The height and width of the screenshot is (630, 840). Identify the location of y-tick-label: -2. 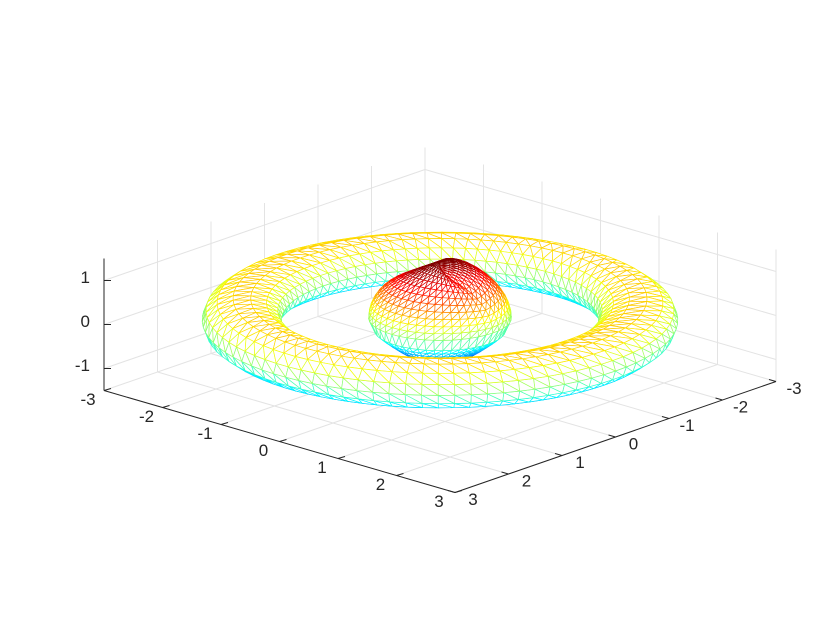
(740, 406).